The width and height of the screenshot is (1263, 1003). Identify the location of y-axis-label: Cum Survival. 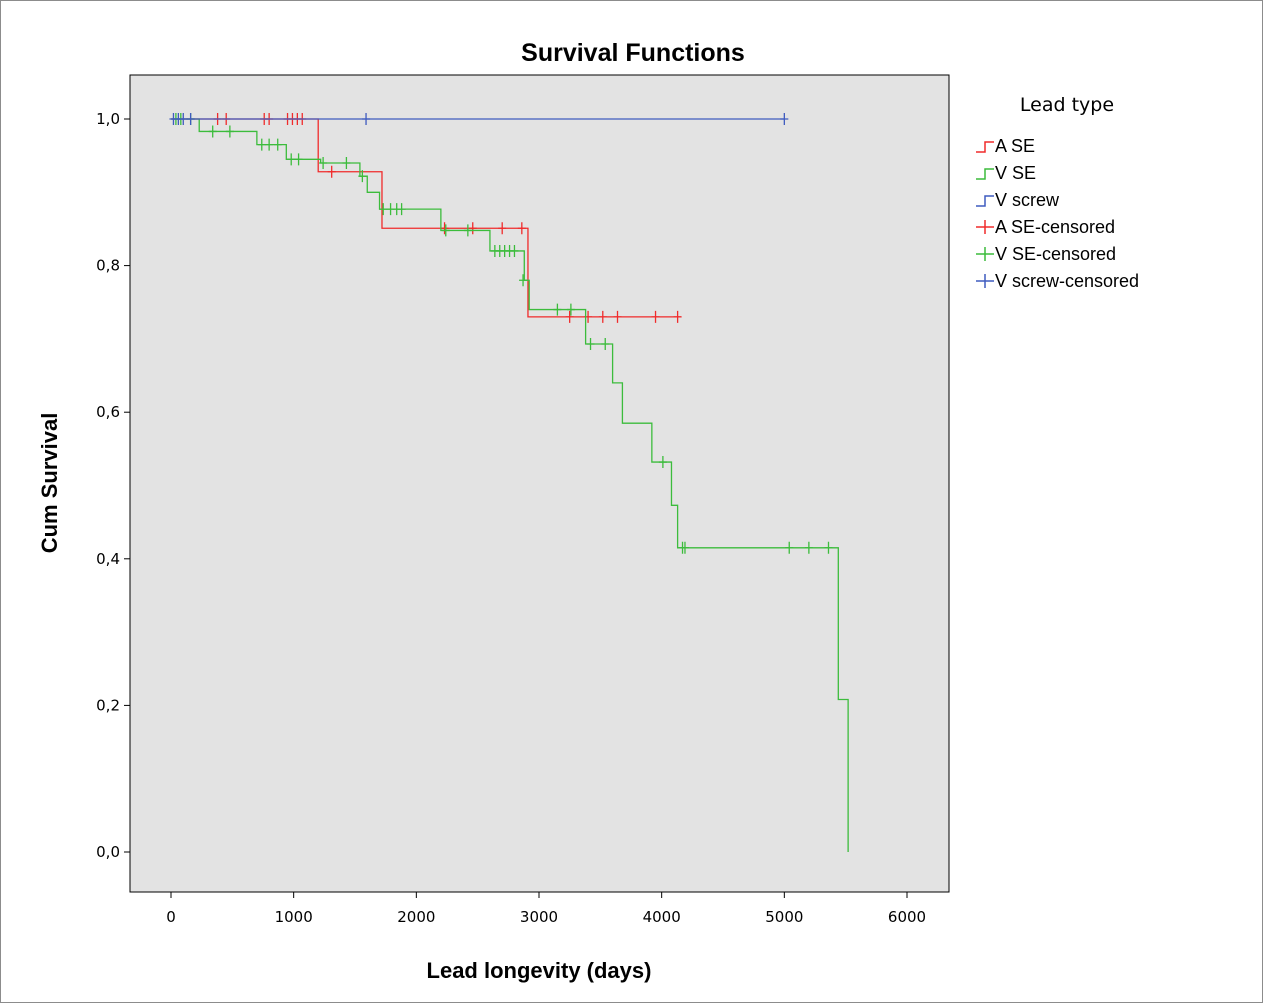
(49, 483).